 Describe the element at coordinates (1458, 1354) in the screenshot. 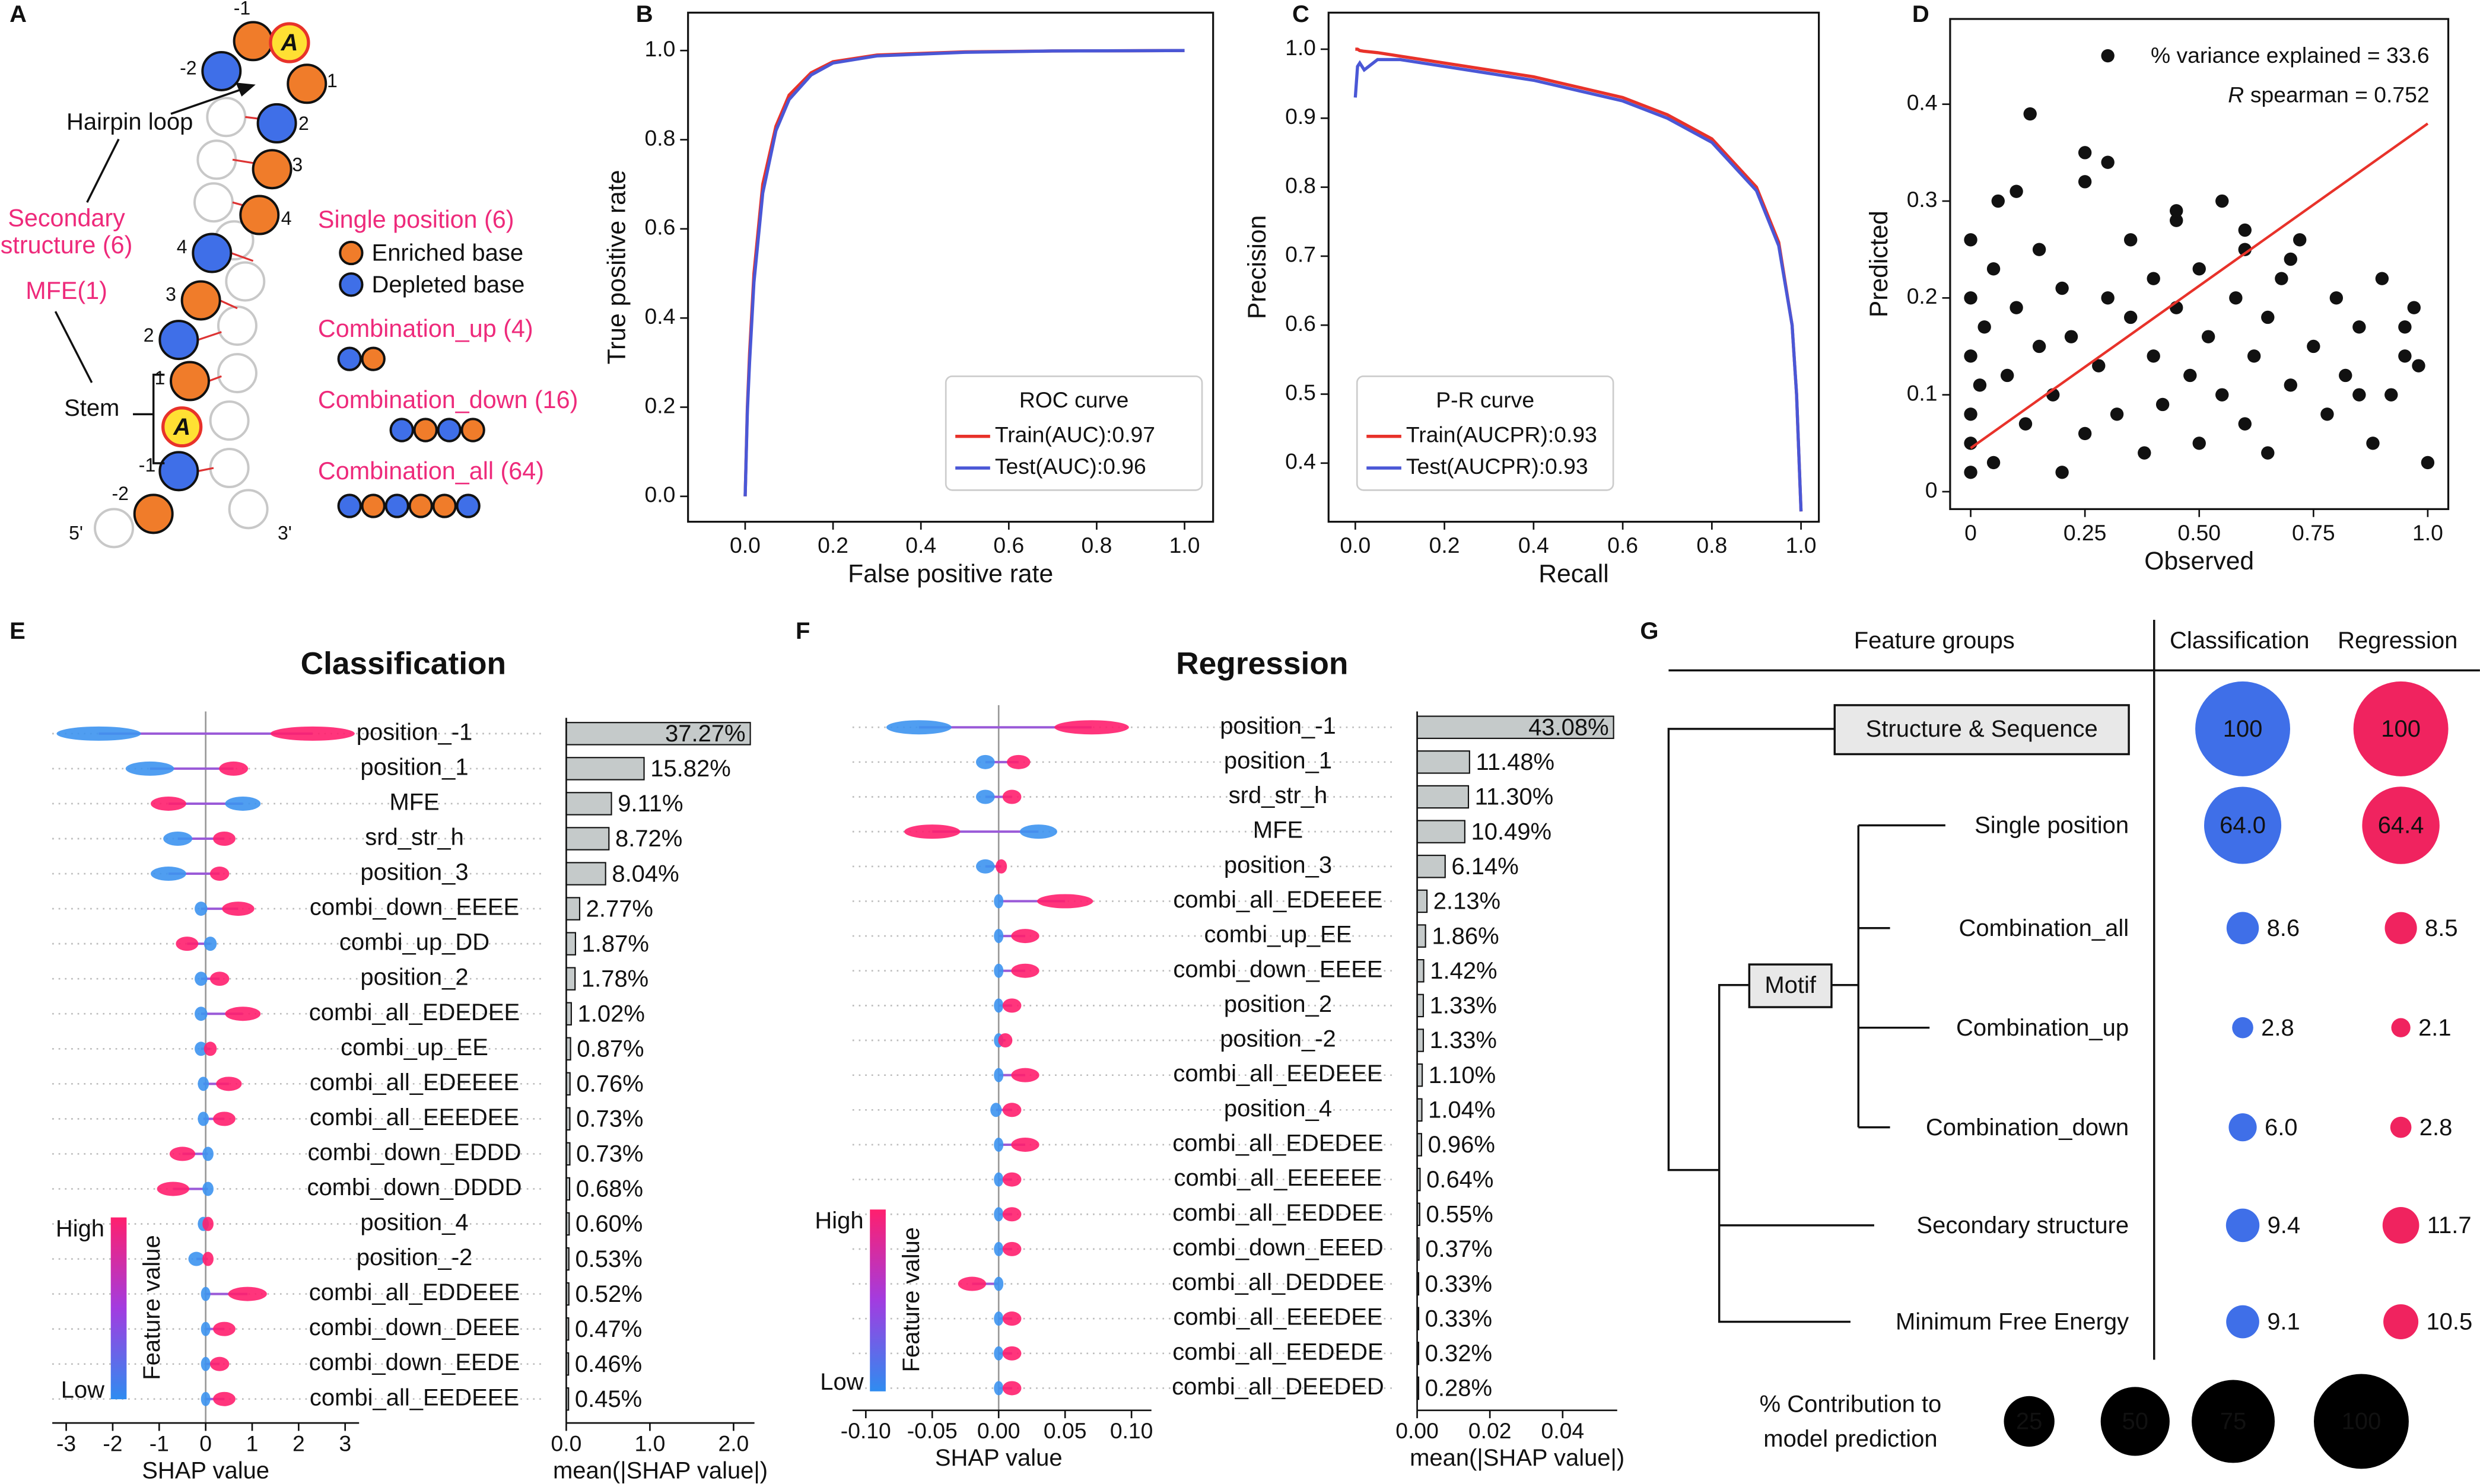

I see `bar-label: 0.32%` at that location.